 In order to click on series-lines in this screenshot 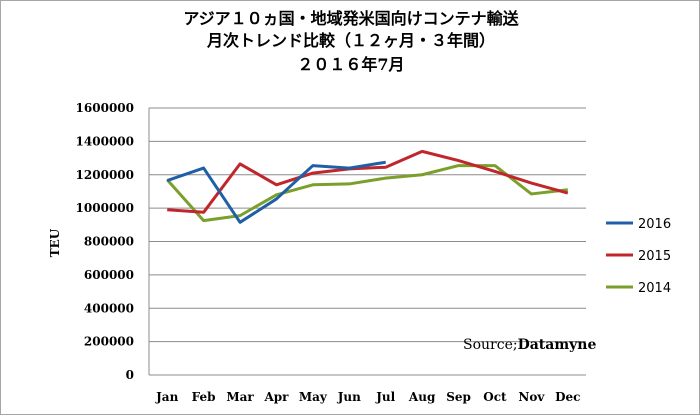, I will do `click(367, 186)`.